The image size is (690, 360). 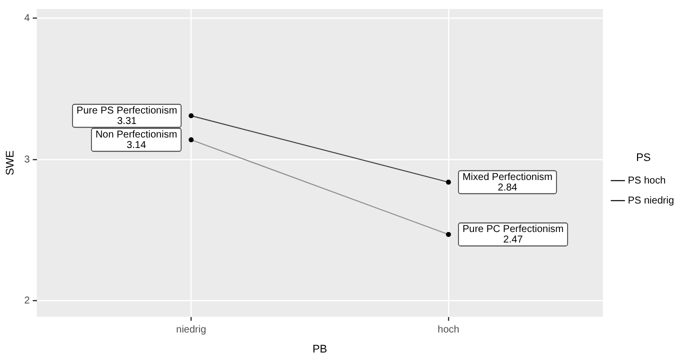 What do you see at coordinates (136, 141) in the screenshot?
I see `annotation: Non Perfectionism 3.14` at bounding box center [136, 141].